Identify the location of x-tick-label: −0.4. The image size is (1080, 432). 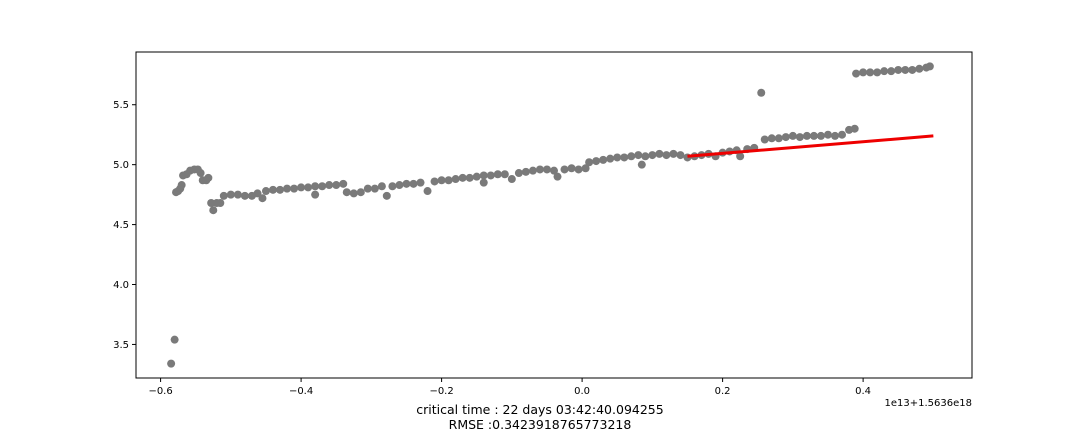
(301, 391).